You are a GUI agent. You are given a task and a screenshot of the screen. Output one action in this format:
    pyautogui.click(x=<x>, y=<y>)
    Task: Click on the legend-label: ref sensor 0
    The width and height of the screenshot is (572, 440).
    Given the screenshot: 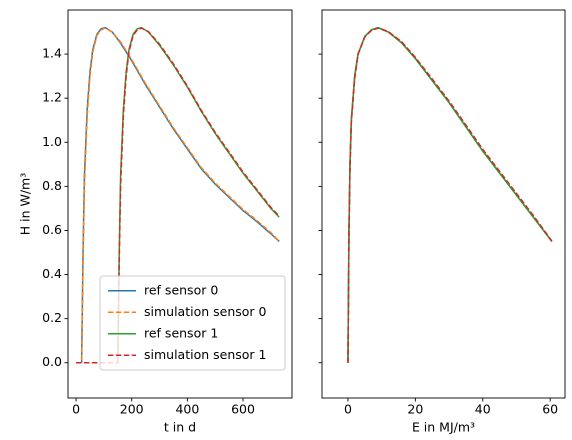 What is the action you would take?
    pyautogui.click(x=181, y=289)
    